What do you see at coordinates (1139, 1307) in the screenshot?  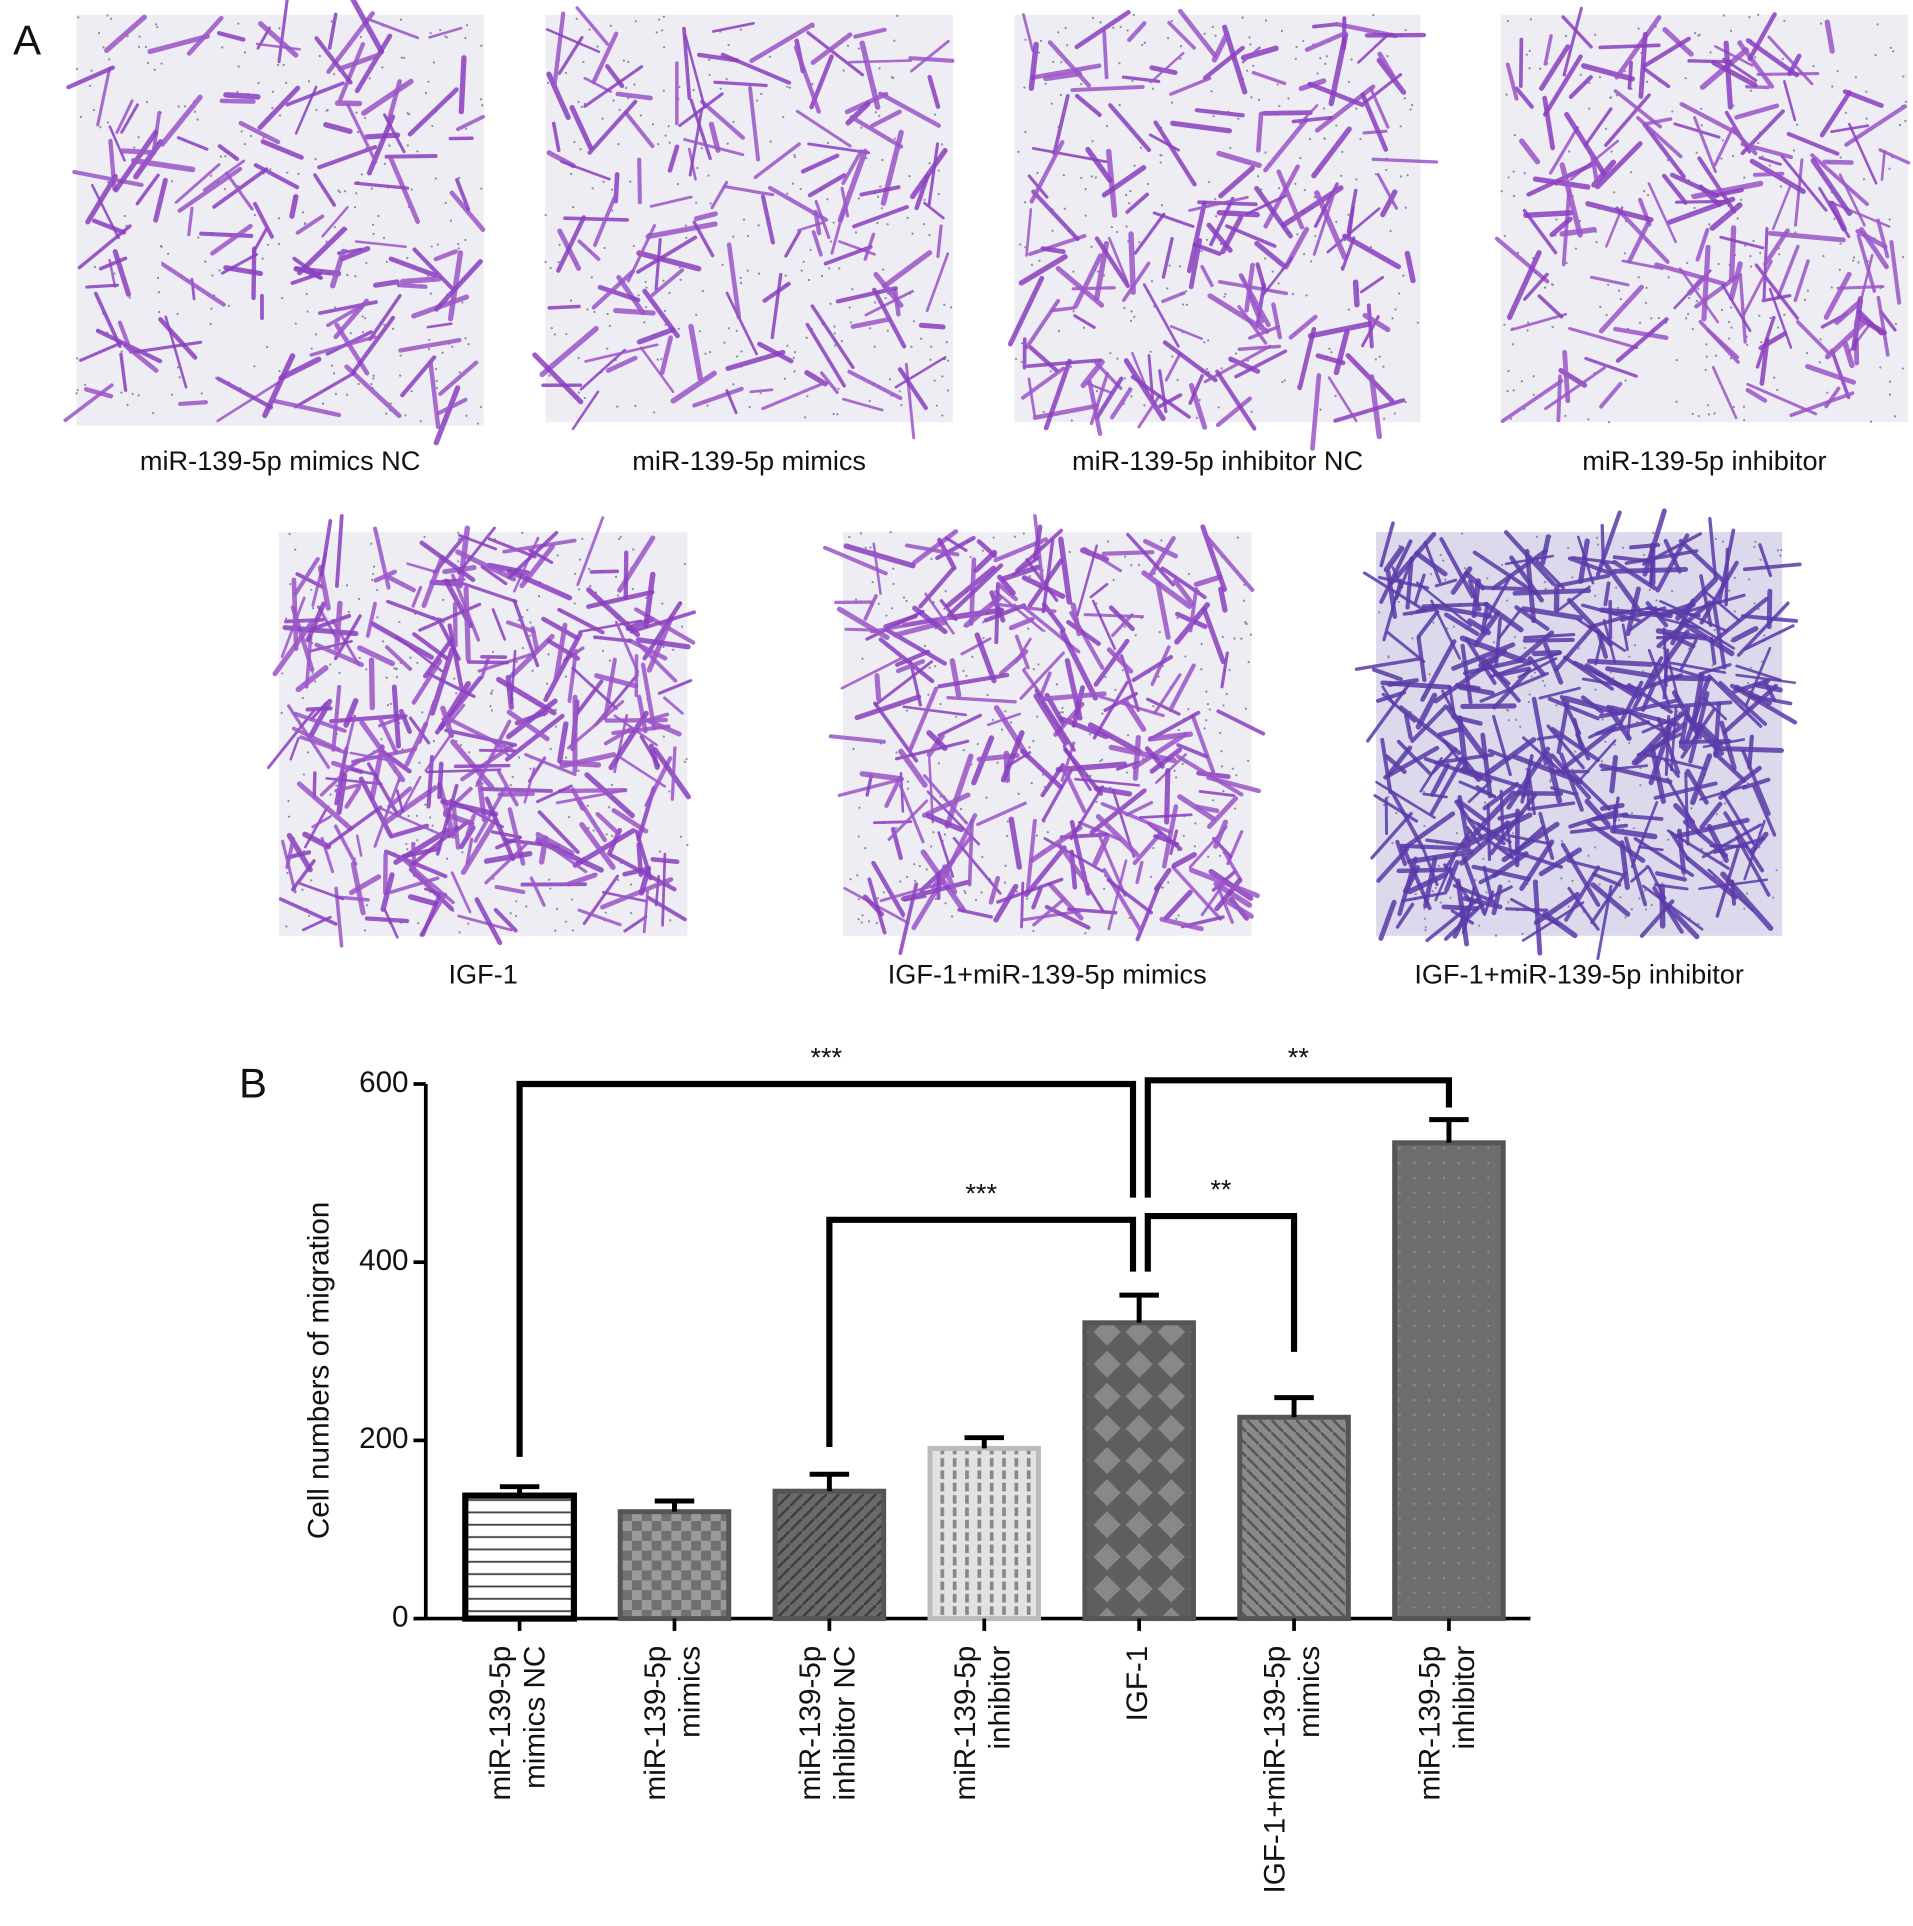 I see `error-bar` at bounding box center [1139, 1307].